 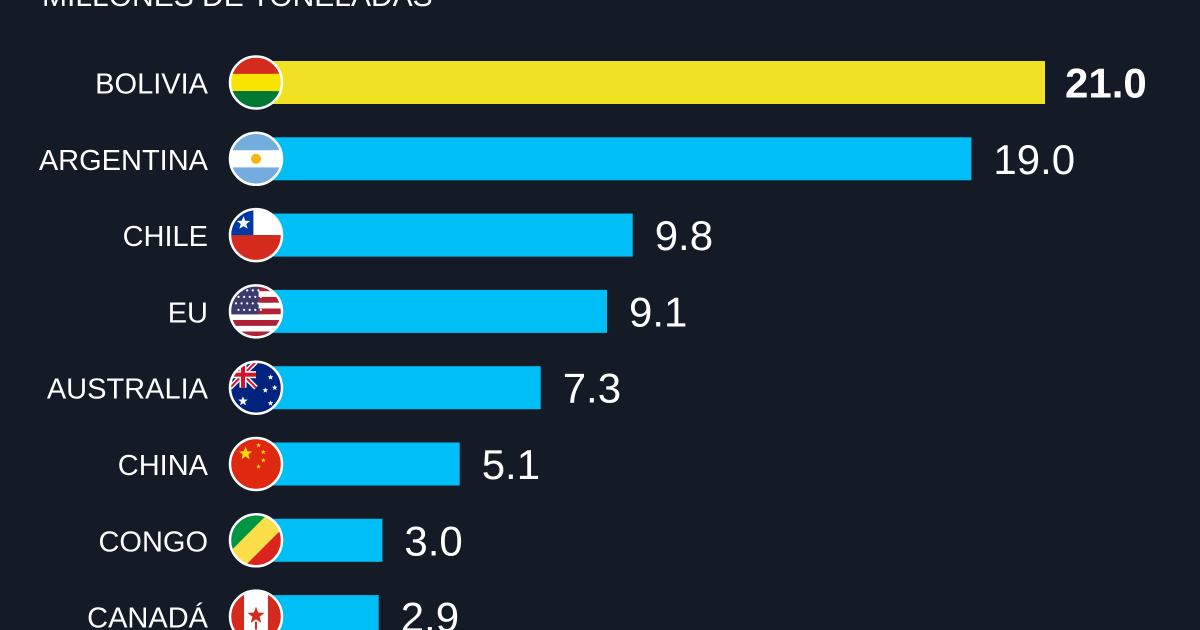 I want to click on usa-flag-icon, so click(x=256, y=311).